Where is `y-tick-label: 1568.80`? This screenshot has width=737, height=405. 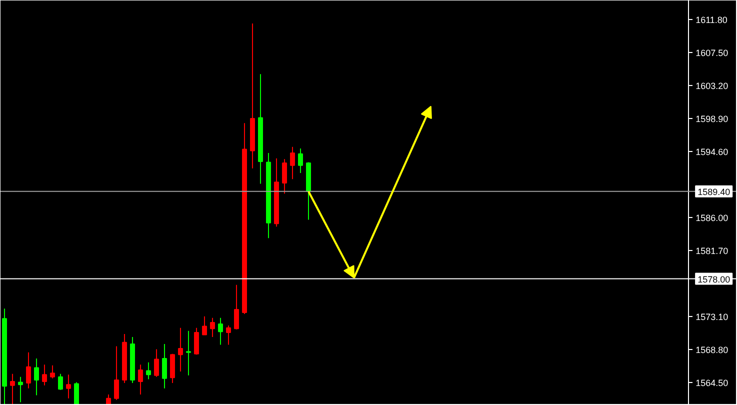
y-tick-label: 1568.80 is located at coordinates (712, 349).